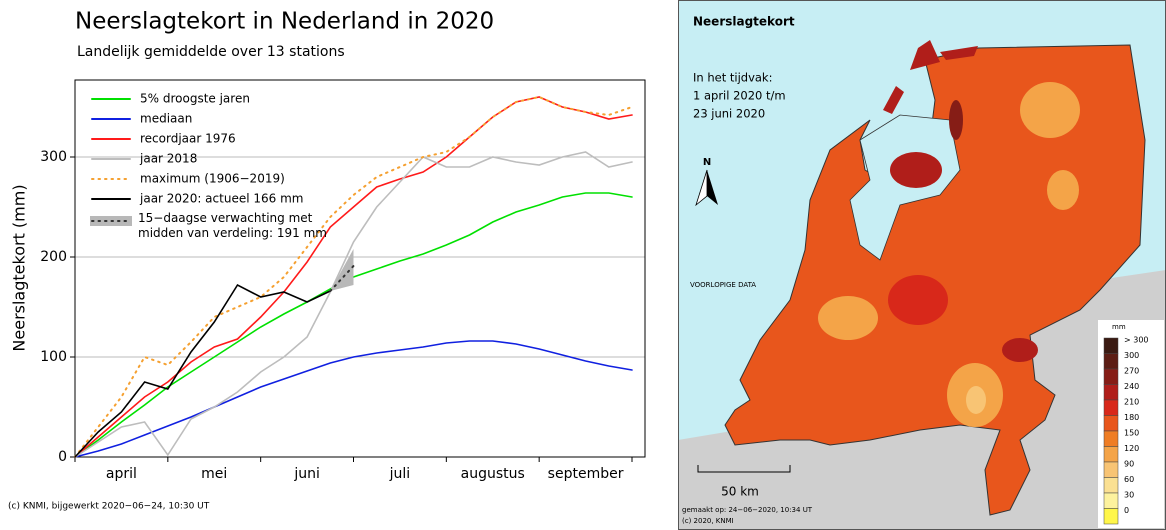  I want to click on forecast-band, so click(342, 270).